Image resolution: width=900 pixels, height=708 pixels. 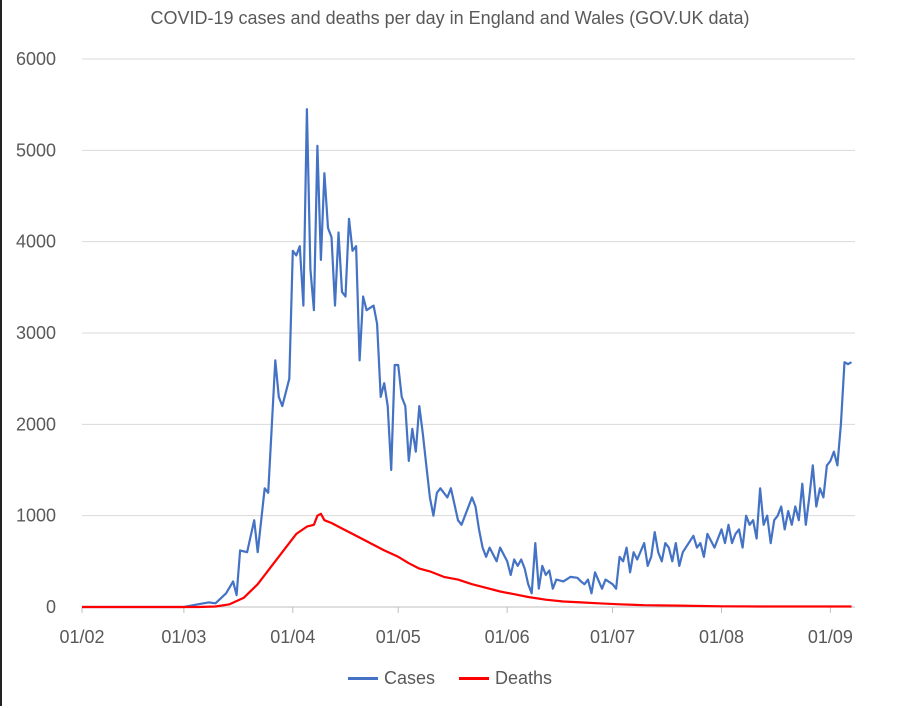 I want to click on x-tick-label: 01/09, so click(x=830, y=637).